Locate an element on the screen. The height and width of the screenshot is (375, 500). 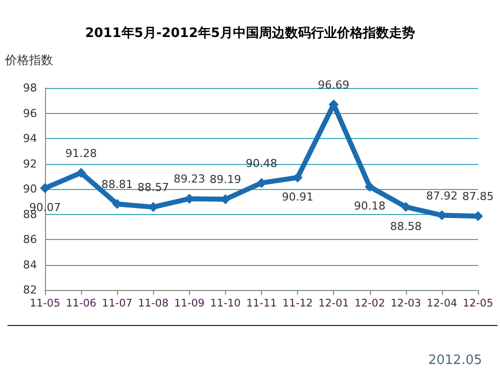
y-axis-title: 价格指数 is located at coordinates (28, 60).